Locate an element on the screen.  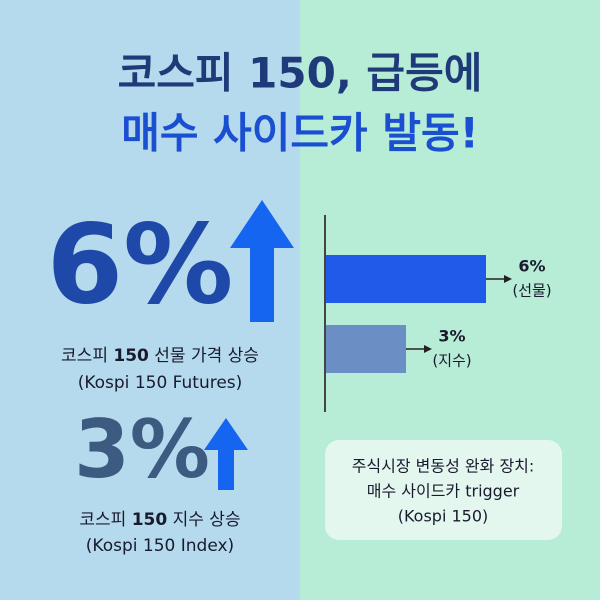
info-box is located at coordinates (443, 490).